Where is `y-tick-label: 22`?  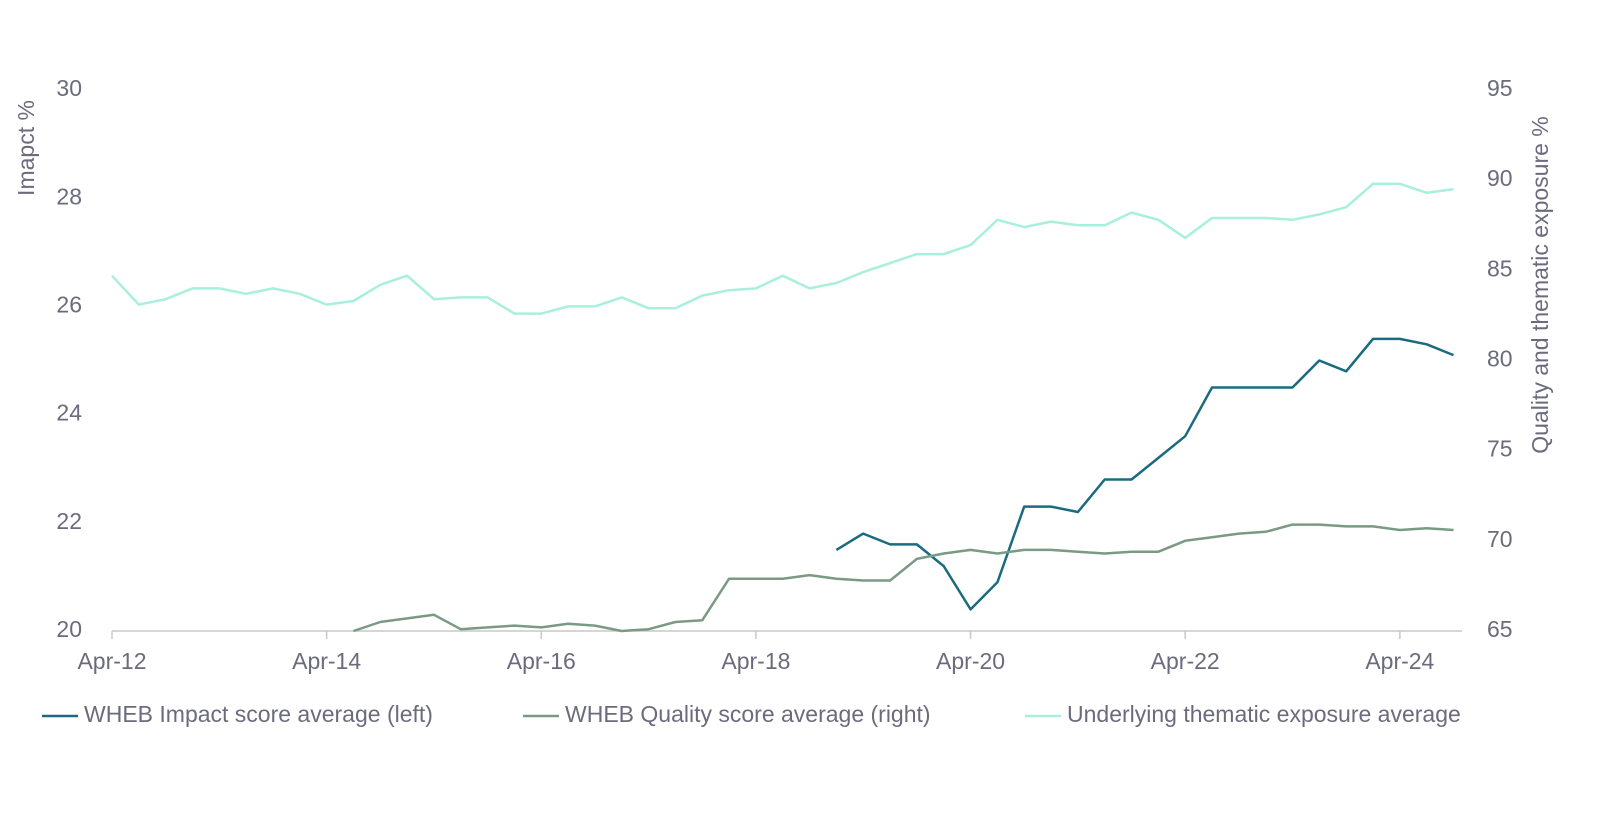
y-tick-label: 22 is located at coordinates (69, 521).